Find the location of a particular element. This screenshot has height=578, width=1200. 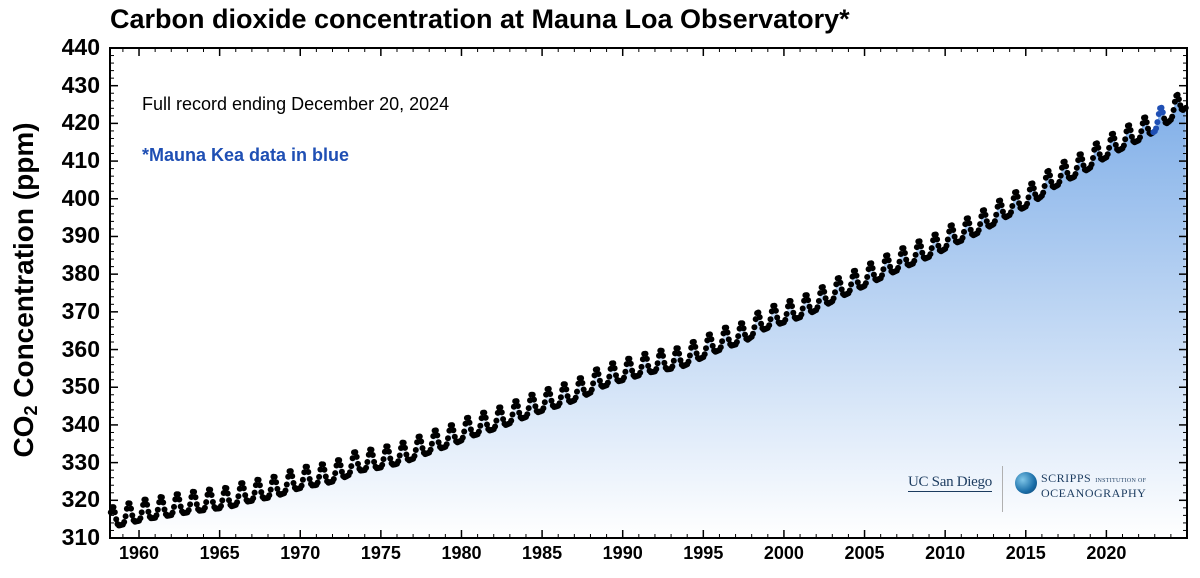

x-tick-label: 1970 is located at coordinates (300, 553).